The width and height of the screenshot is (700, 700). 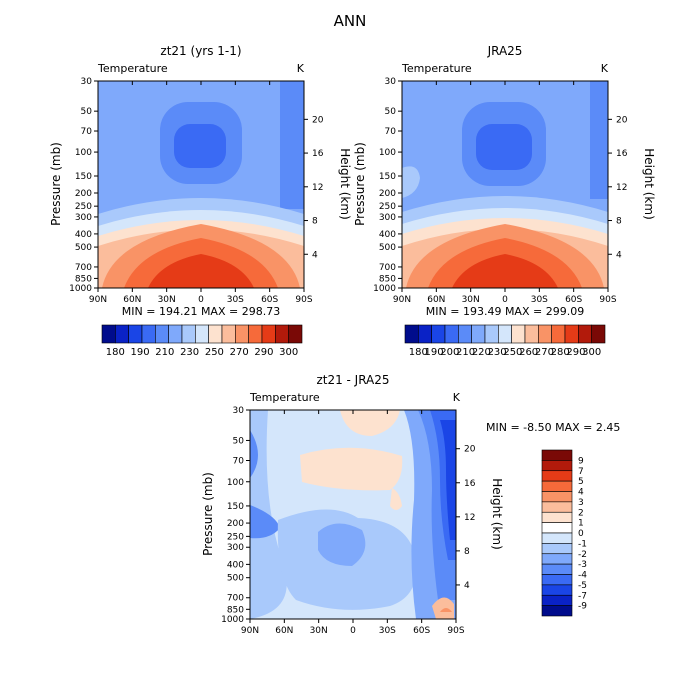 I want to click on colorbar-label: 300, so click(x=591, y=352).